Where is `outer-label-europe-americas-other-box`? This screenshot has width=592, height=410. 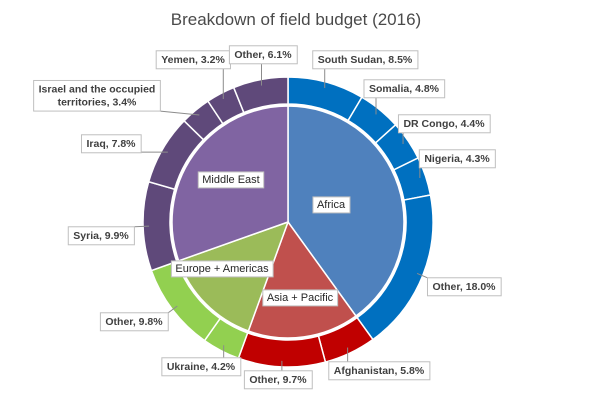 outer-label-europe-americas-other-box is located at coordinates (134, 322).